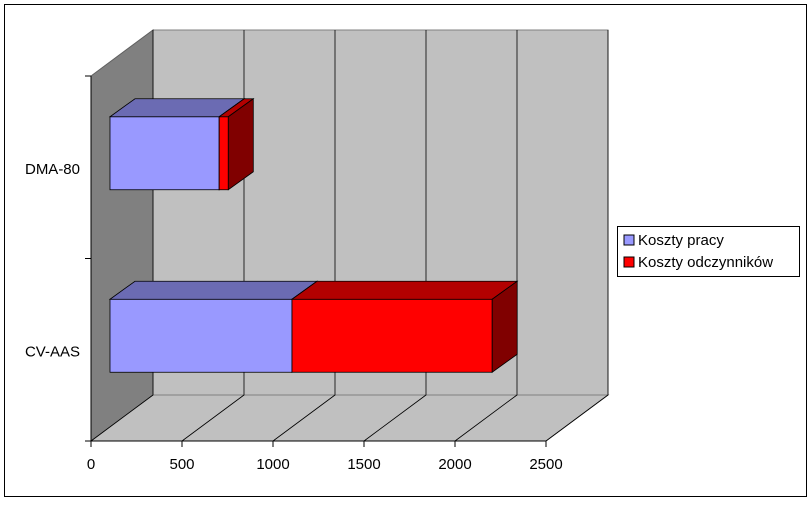  What do you see at coordinates (454, 464) in the screenshot?
I see `x-tick-label: 2000` at bounding box center [454, 464].